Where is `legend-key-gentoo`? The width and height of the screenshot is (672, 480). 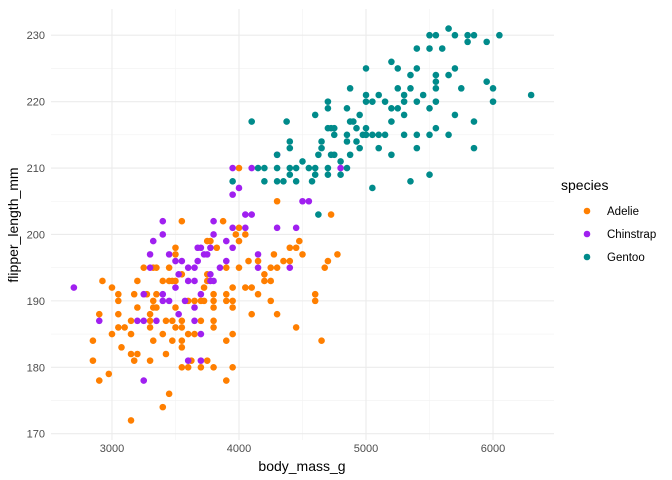
legend-key-gentoo is located at coordinates (587, 257).